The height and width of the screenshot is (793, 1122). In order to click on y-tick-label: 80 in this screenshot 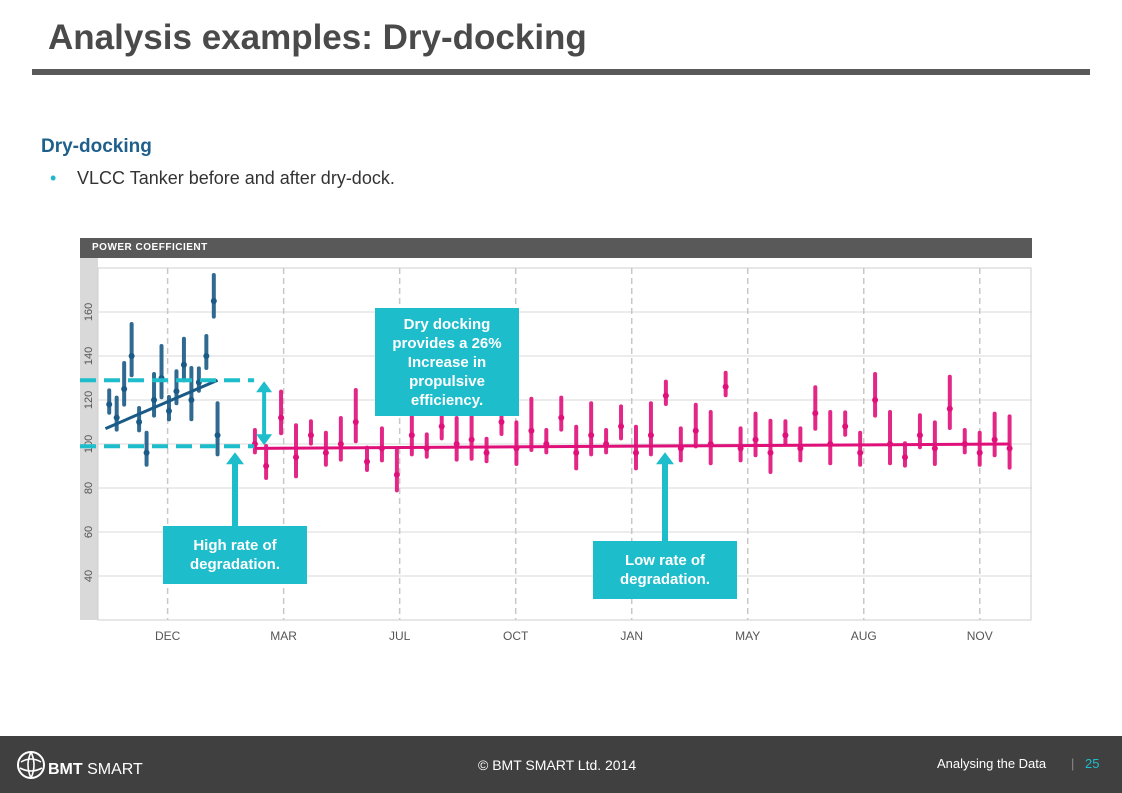, I will do `click(89, 488)`.